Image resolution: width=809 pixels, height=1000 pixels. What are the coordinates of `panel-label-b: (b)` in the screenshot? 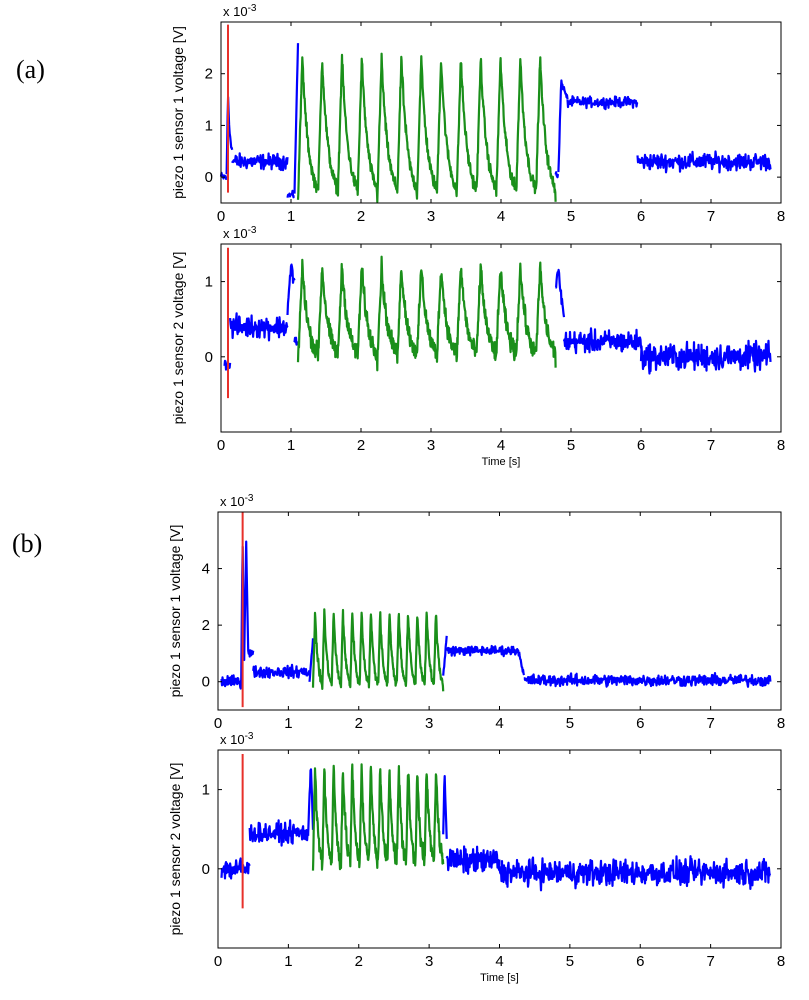 It's located at (27, 543).